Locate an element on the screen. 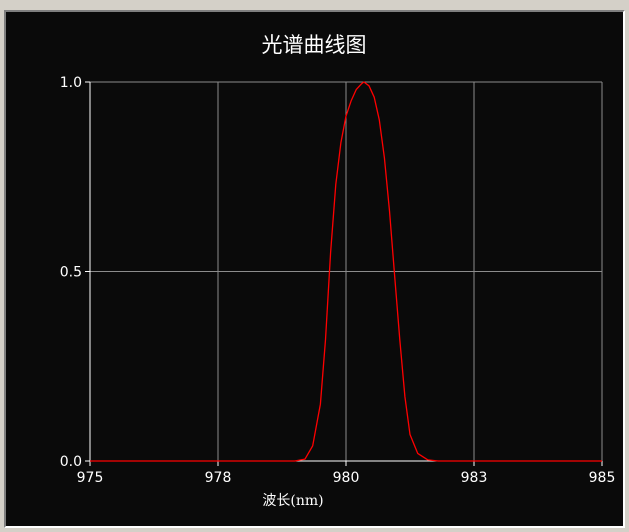 The width and height of the screenshot is (629, 532). chart-title: 光谱曲线图 is located at coordinates (314, 45).